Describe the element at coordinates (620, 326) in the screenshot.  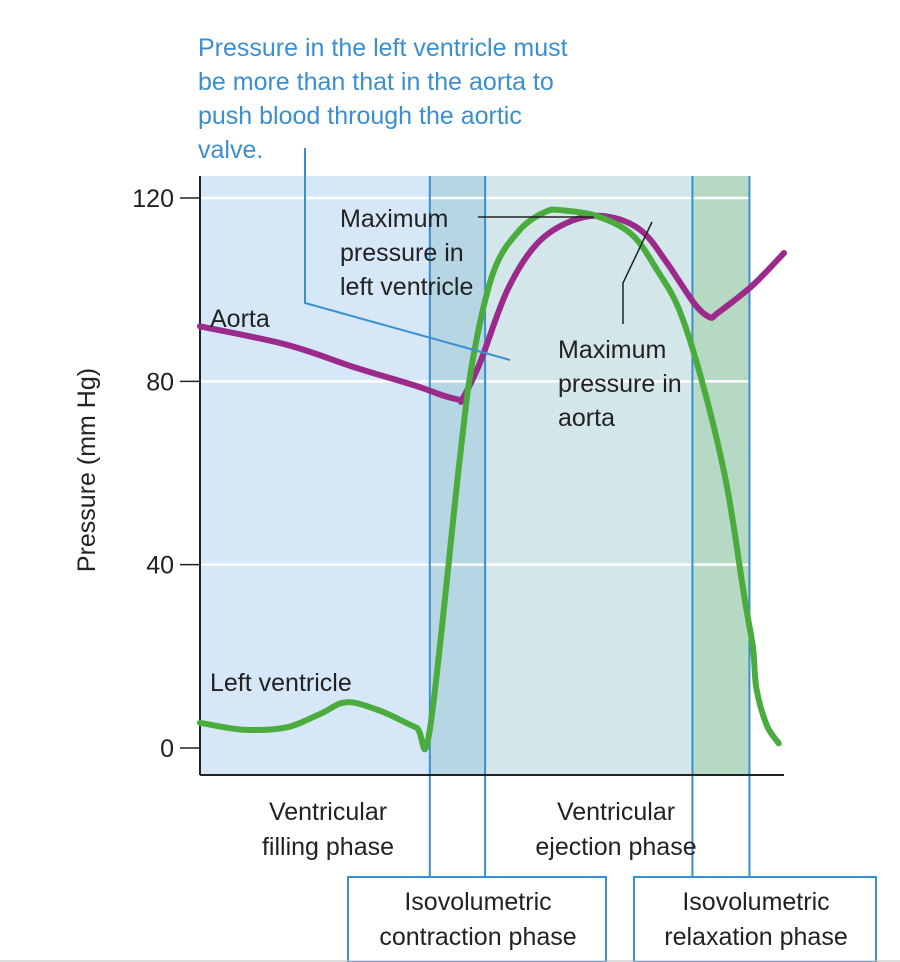
I see `max-aorta-annotation: Maximum pressure in aorta` at that location.